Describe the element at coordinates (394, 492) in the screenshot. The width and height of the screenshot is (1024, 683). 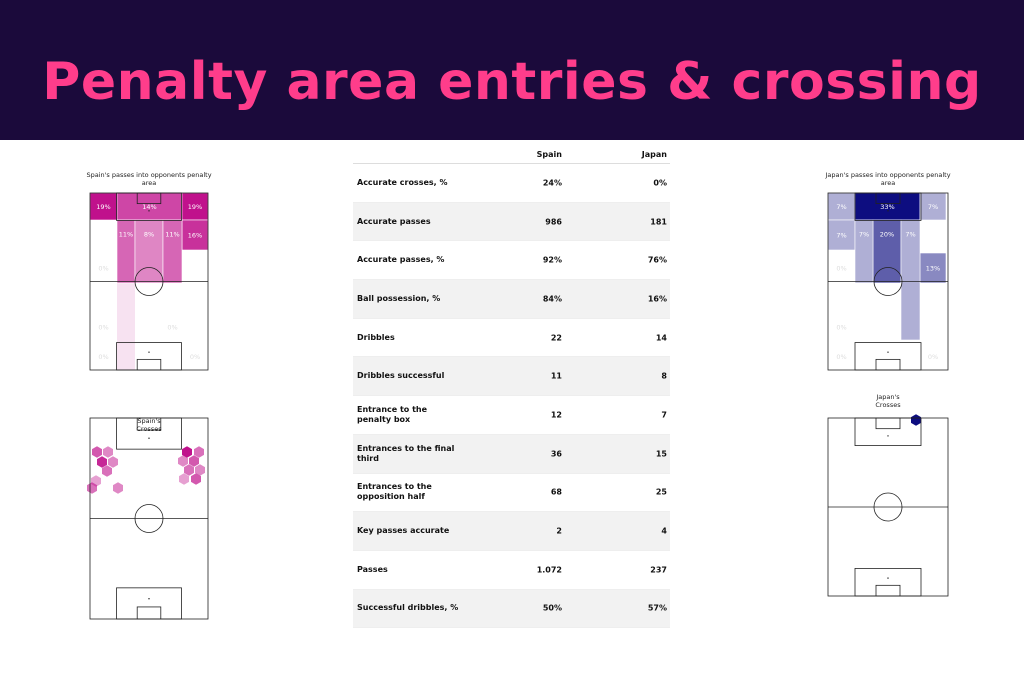
I see `row-label: Entrances to the opposition half` at that location.